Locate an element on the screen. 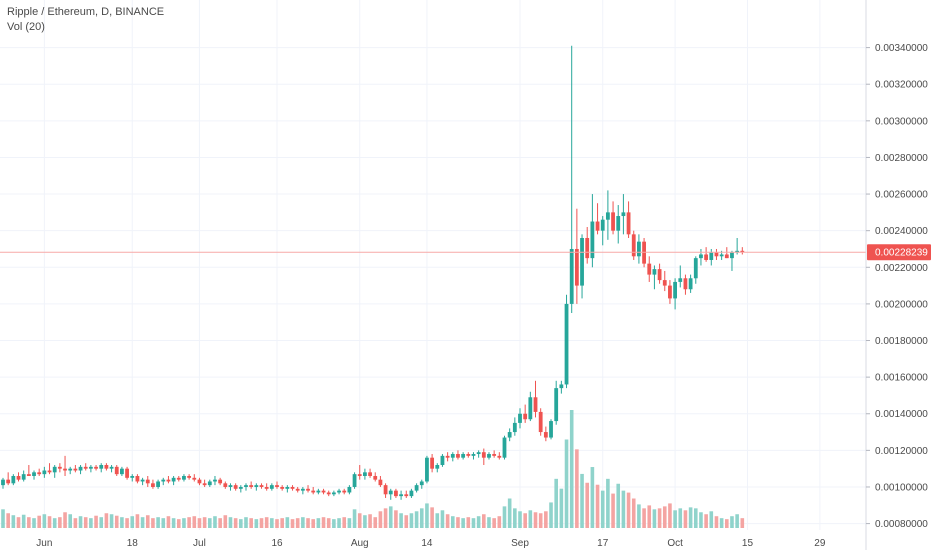 The width and height of the screenshot is (932, 550). price-tick-label-8: 0.00240000 is located at coordinates (901, 231).